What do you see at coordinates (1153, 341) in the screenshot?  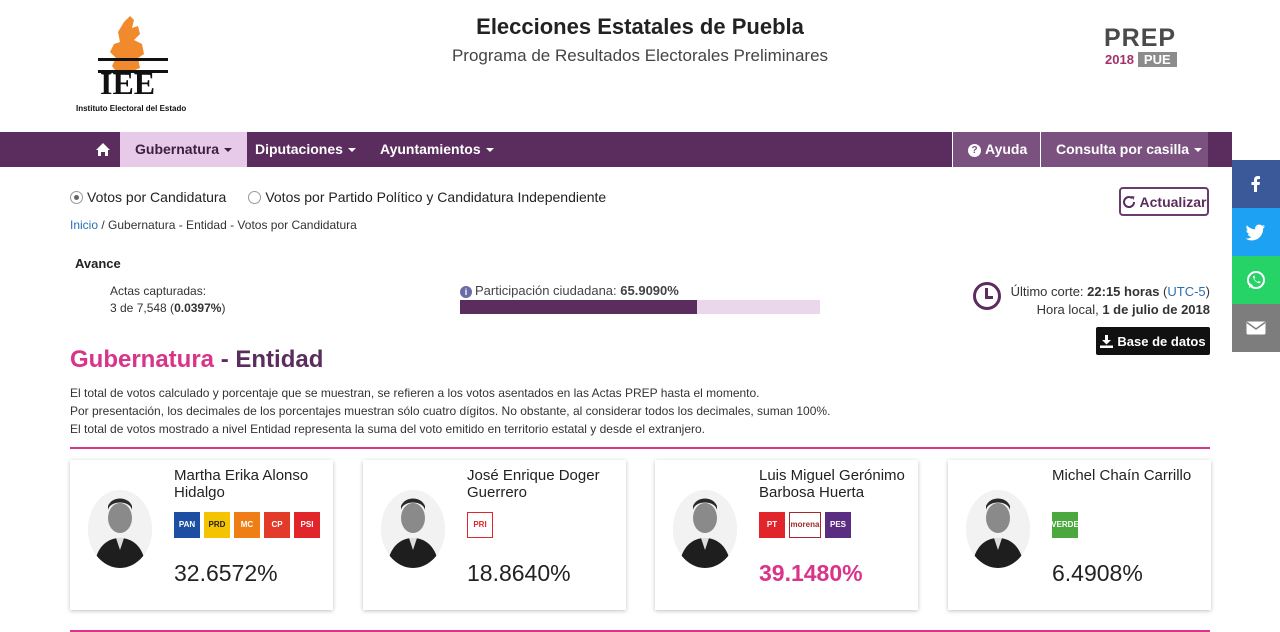 I see `base-de-datos-button: Base de datos` at bounding box center [1153, 341].